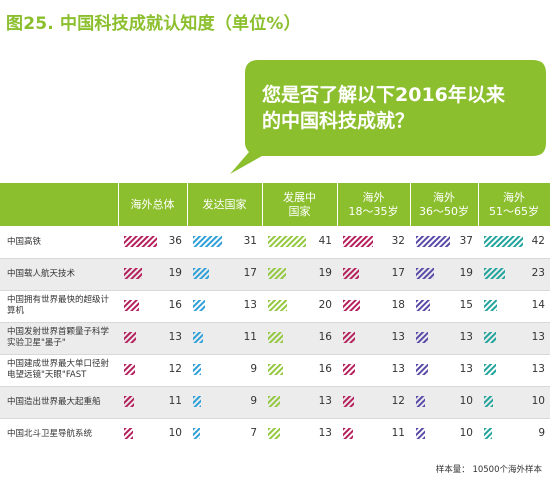  I want to click on data-value-label: 14, so click(538, 305).